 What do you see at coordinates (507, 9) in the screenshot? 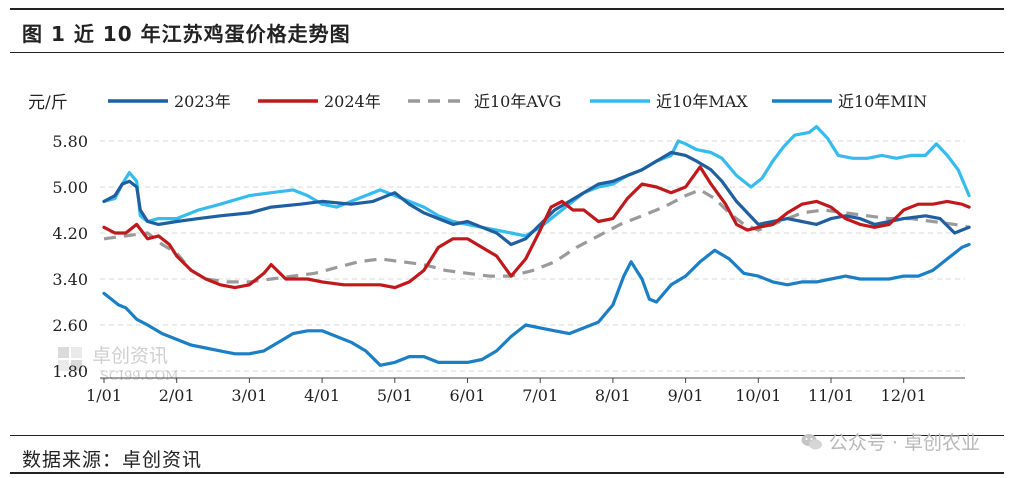
I see `top-rule` at bounding box center [507, 9].